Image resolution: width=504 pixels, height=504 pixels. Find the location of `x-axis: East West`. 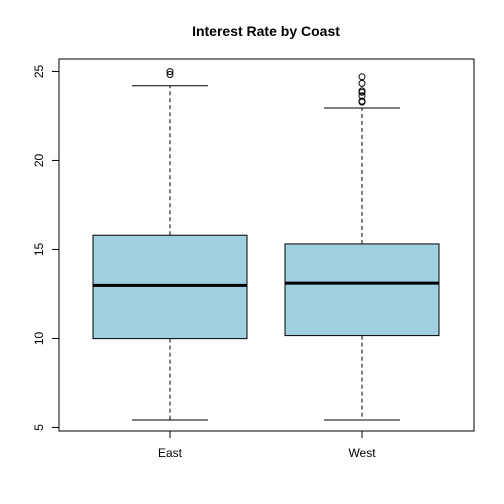

x-axis: East West is located at coordinates (267, 445).